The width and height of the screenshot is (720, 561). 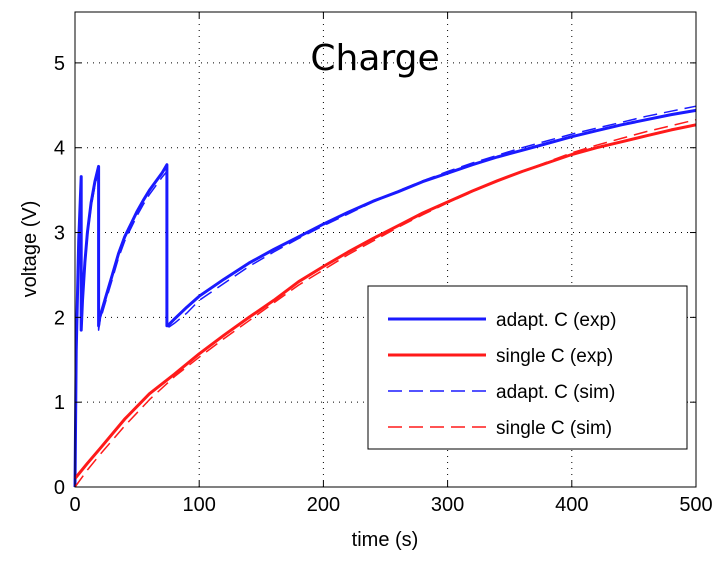 What do you see at coordinates (59, 318) in the screenshot?
I see `y-tick-label: 2` at bounding box center [59, 318].